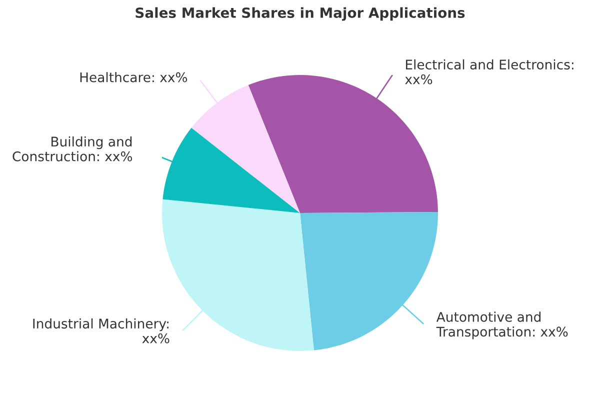  Describe the element at coordinates (134, 77) in the screenshot. I see `slice-label: Healthcare: xx%` at that location.